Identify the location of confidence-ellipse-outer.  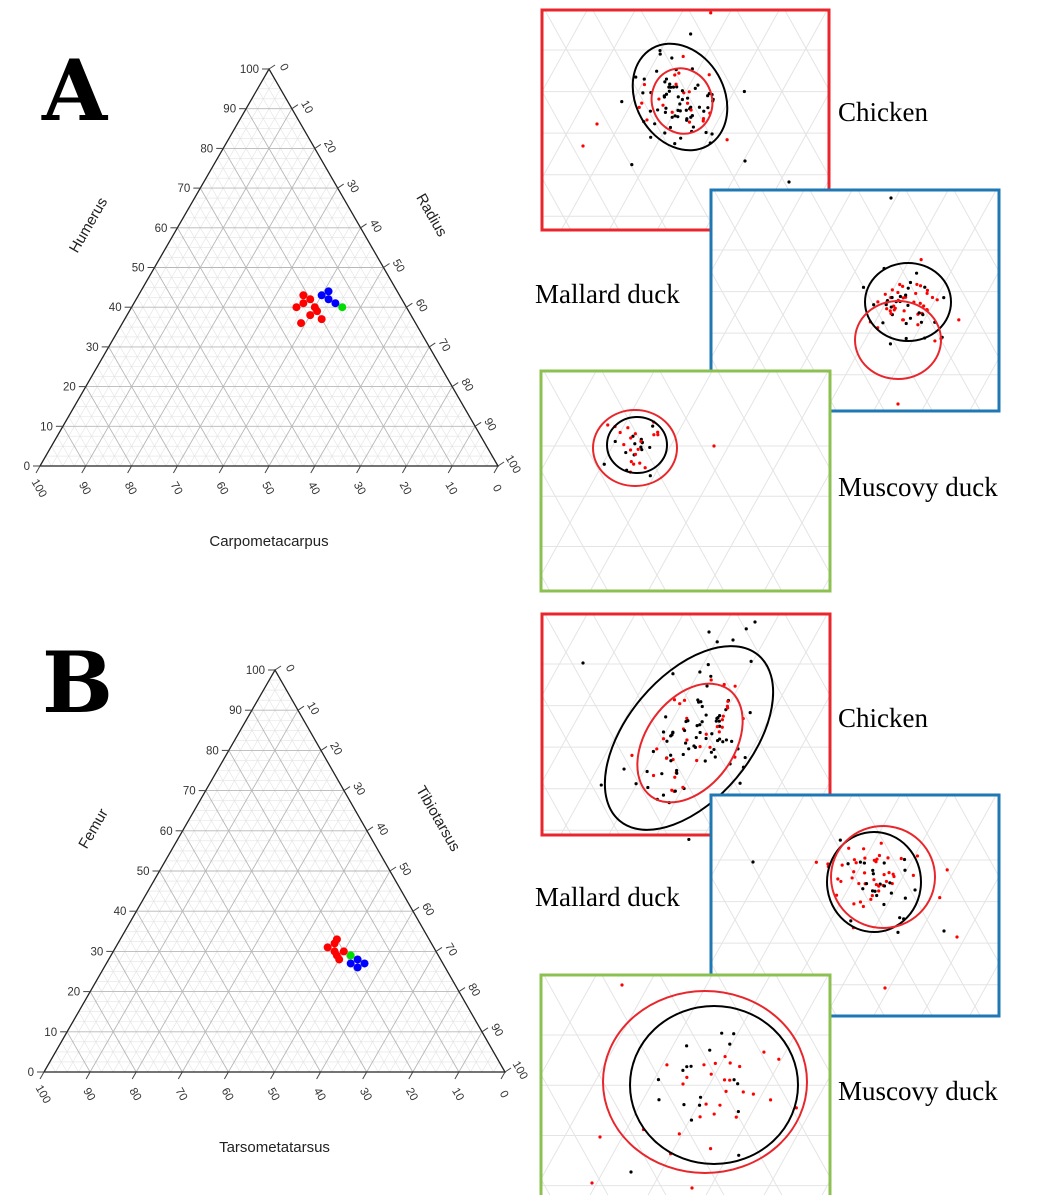
(714, 1085).